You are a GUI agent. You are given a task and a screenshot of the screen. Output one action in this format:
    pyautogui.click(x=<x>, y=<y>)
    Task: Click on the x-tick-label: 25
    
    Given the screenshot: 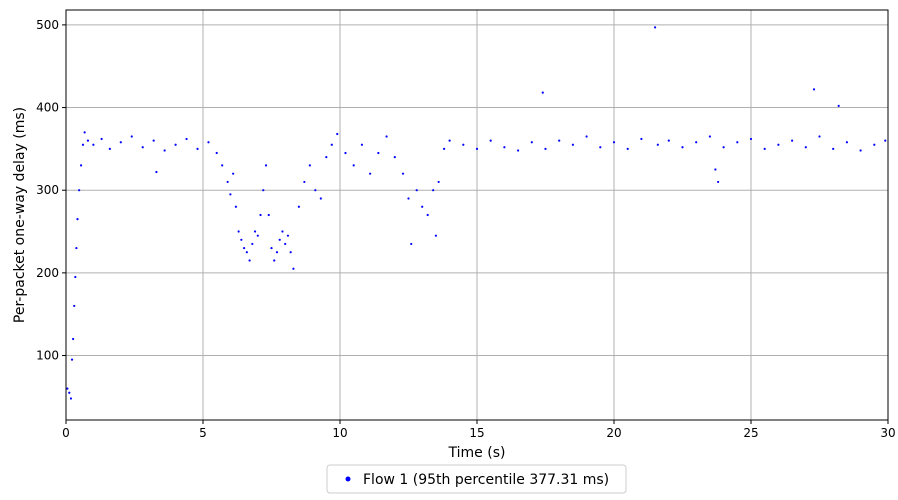 What is the action you would take?
    pyautogui.click(x=750, y=433)
    